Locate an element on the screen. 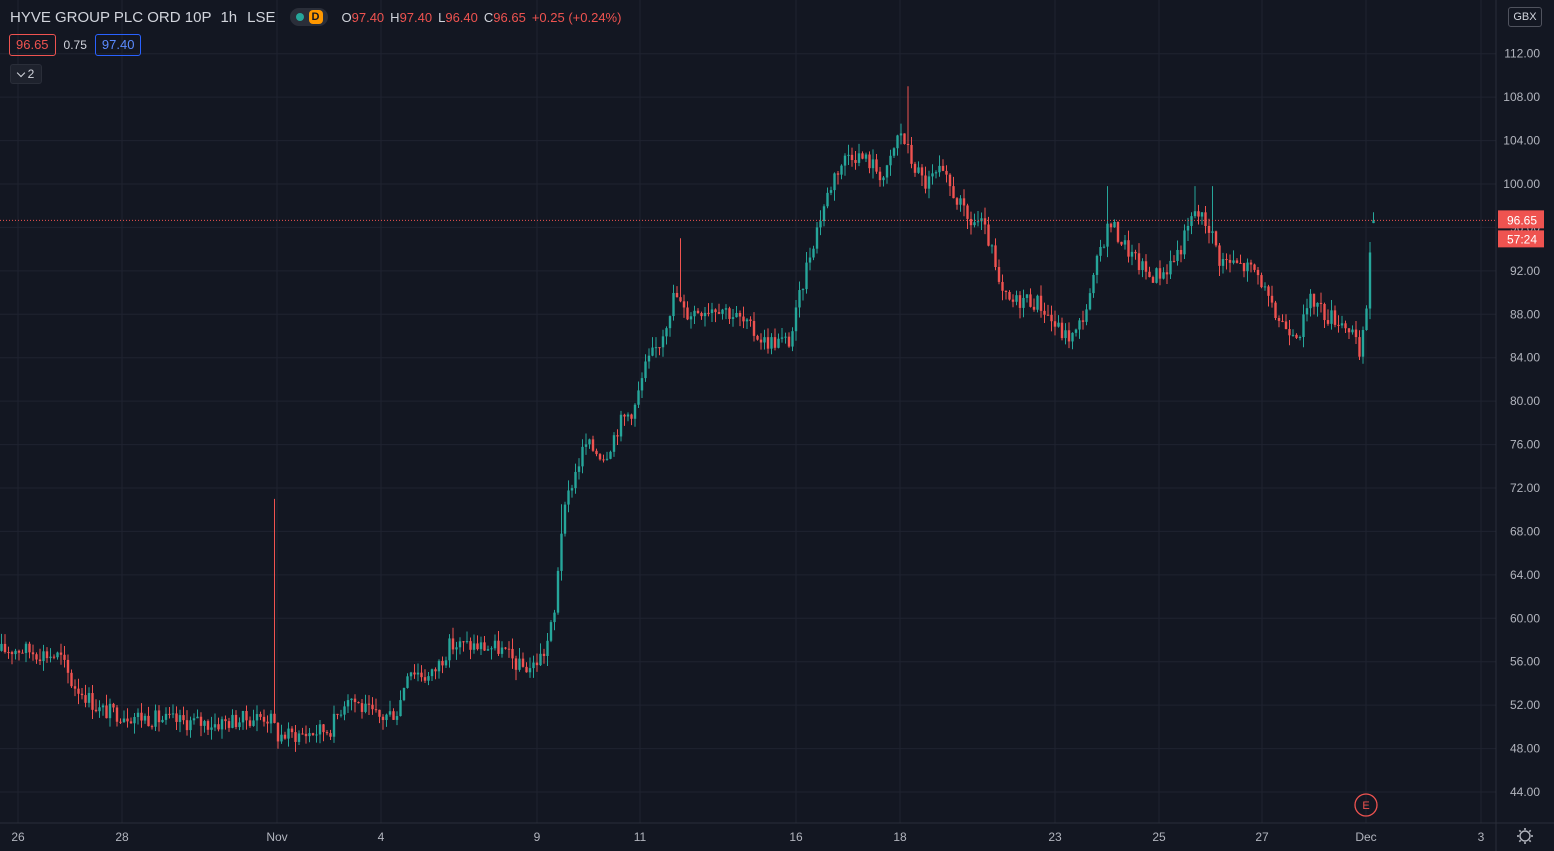 The height and width of the screenshot is (851, 1554). price-tick-label: 72.00 is located at coordinates (1525, 488).